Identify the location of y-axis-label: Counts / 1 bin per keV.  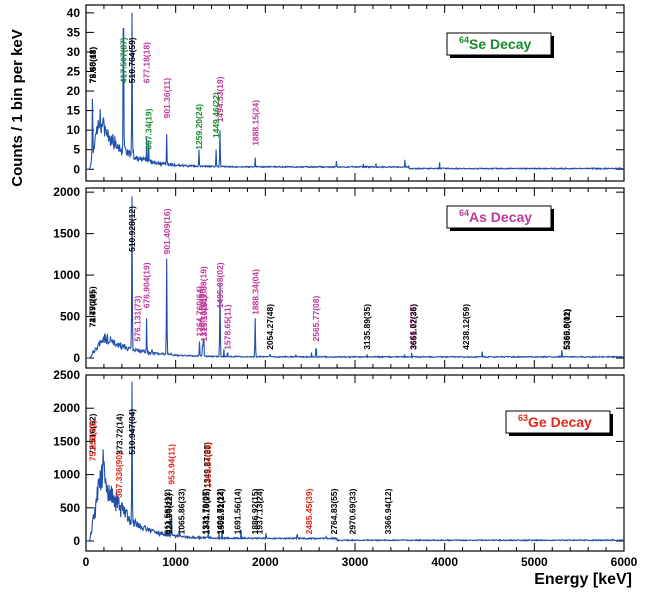
(17, 108).